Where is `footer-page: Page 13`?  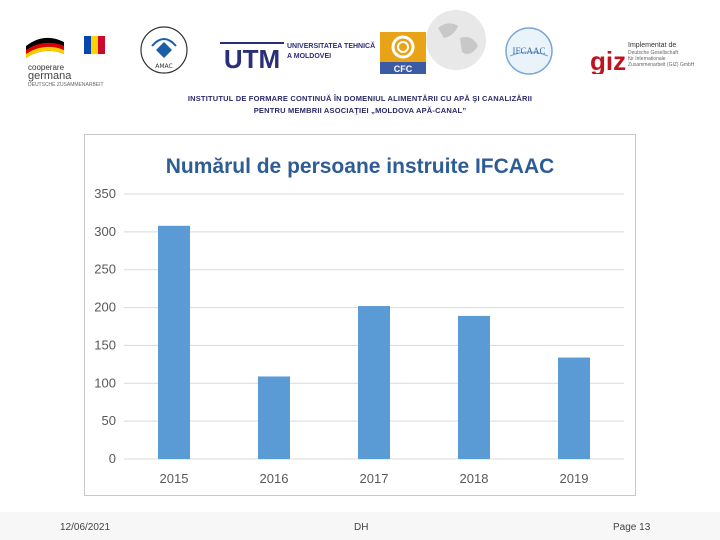 footer-page: Page 13 is located at coordinates (632, 527).